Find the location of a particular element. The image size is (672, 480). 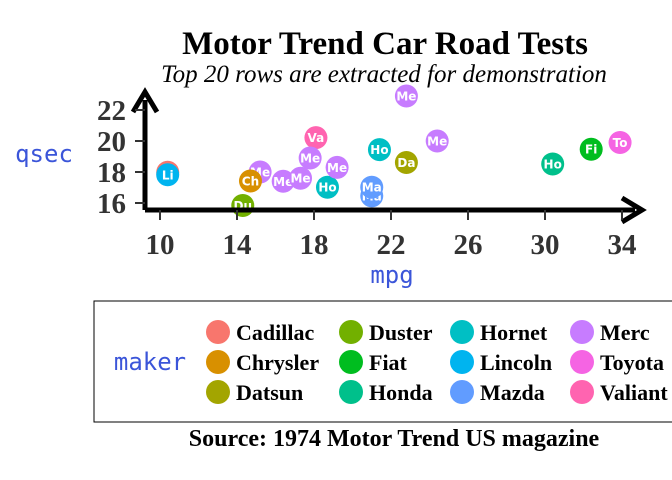

x-tick-label: 18 is located at coordinates (314, 245).